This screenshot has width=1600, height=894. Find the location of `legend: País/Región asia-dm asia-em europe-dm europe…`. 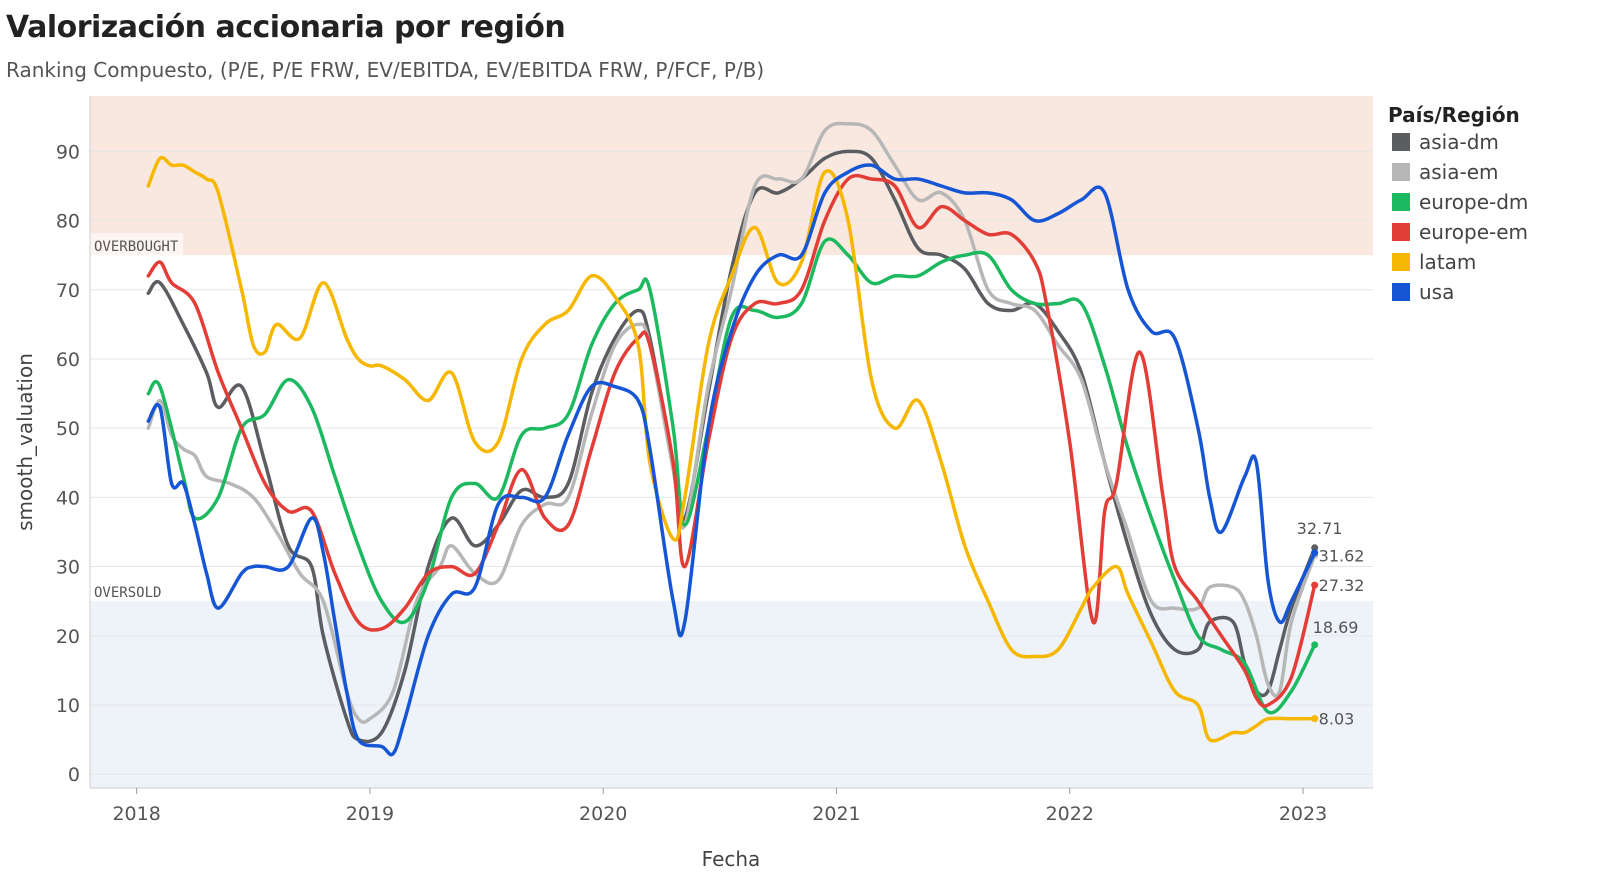

legend: País/Región asia-dm asia-em europe-dm europe… is located at coordinates (1458, 203).